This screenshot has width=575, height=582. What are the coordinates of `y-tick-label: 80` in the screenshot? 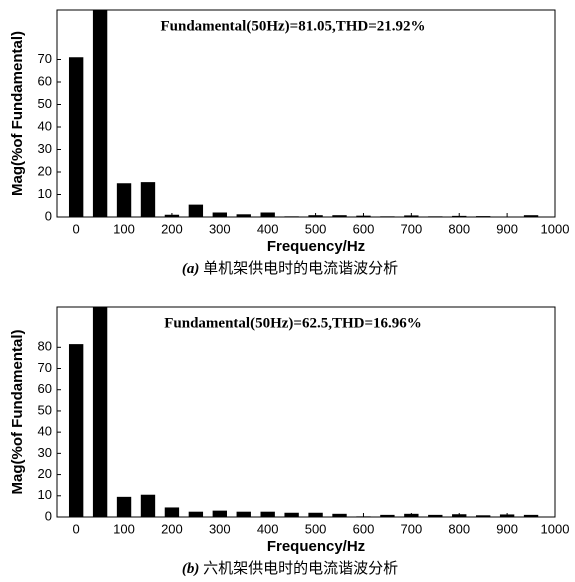 It's located at (45, 346).